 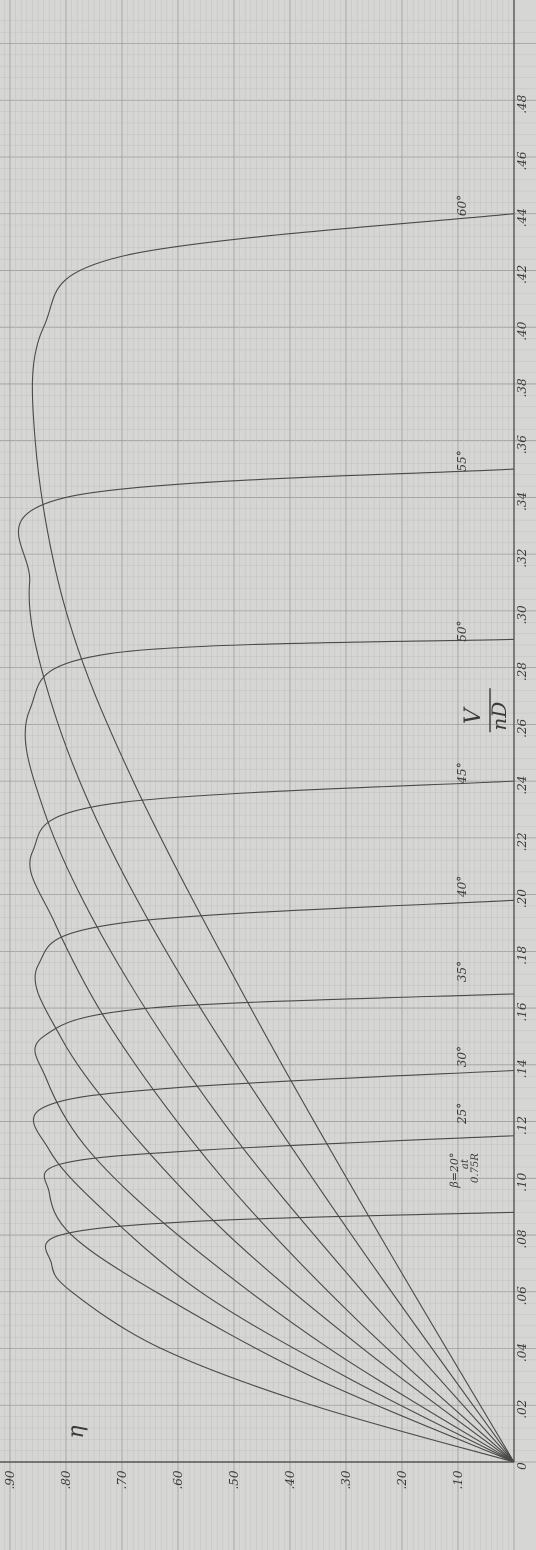 What do you see at coordinates (458, 1479) in the screenshot?
I see `y-tick-label: .10` at bounding box center [458, 1479].